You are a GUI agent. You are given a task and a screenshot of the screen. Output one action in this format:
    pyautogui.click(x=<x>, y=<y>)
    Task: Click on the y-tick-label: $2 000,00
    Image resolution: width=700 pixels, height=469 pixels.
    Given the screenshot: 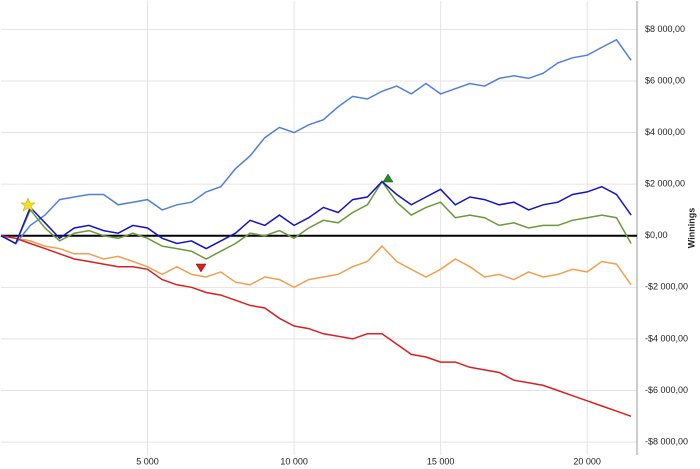 What is the action you would take?
    pyautogui.click(x=665, y=184)
    